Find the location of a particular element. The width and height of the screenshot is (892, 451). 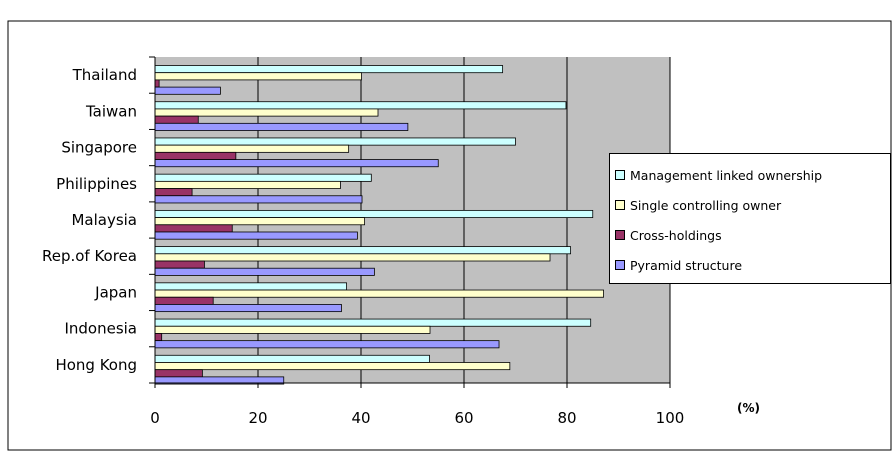

bar-pyramid-structure-indonesia is located at coordinates (327, 344).